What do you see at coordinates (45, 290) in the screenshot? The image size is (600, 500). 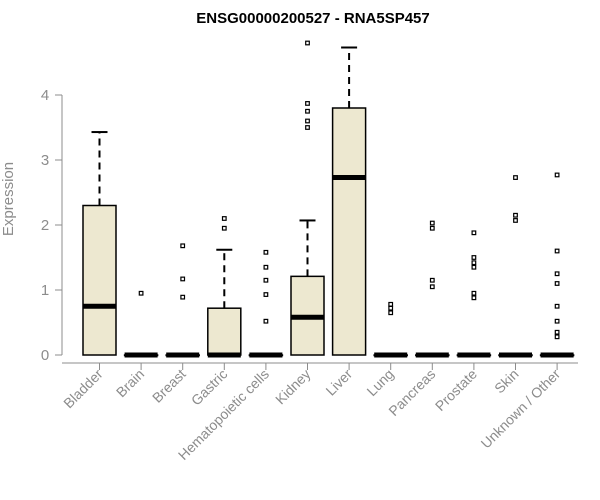 I see `y-tick-label: 1` at bounding box center [45, 290].